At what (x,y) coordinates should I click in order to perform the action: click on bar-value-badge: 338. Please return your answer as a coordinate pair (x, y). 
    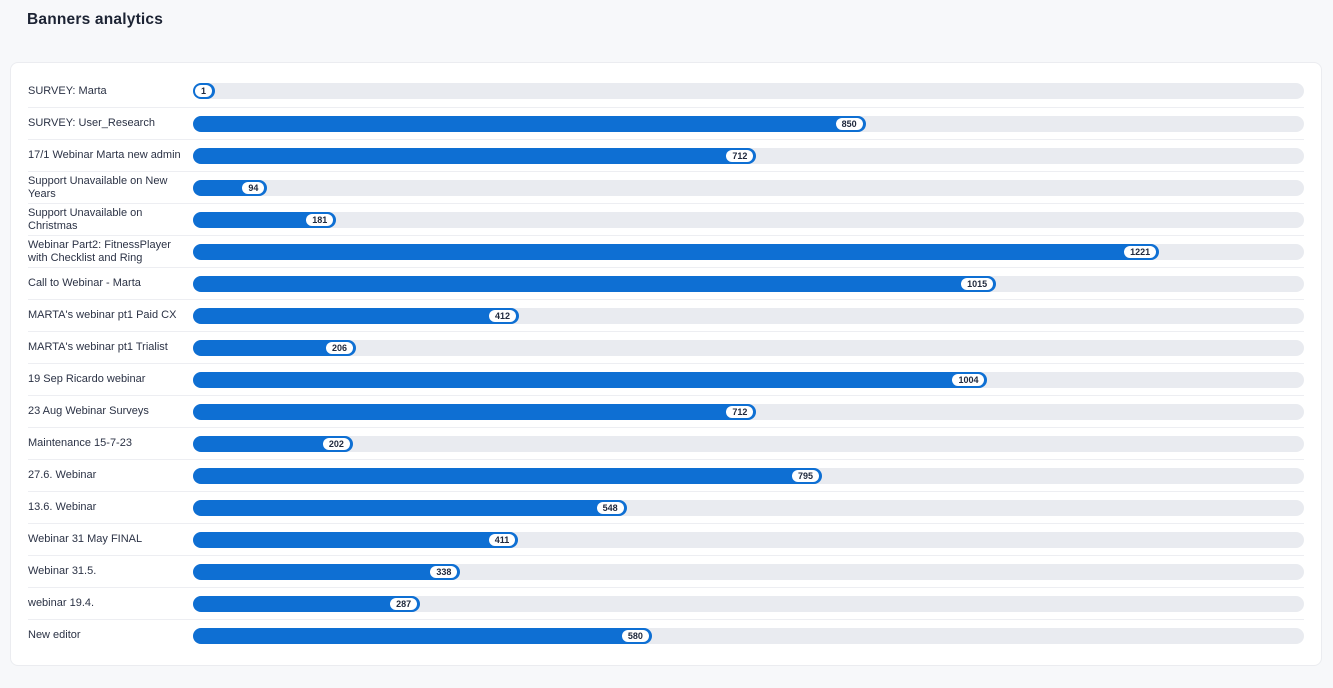
    Looking at the image, I should click on (444, 571).